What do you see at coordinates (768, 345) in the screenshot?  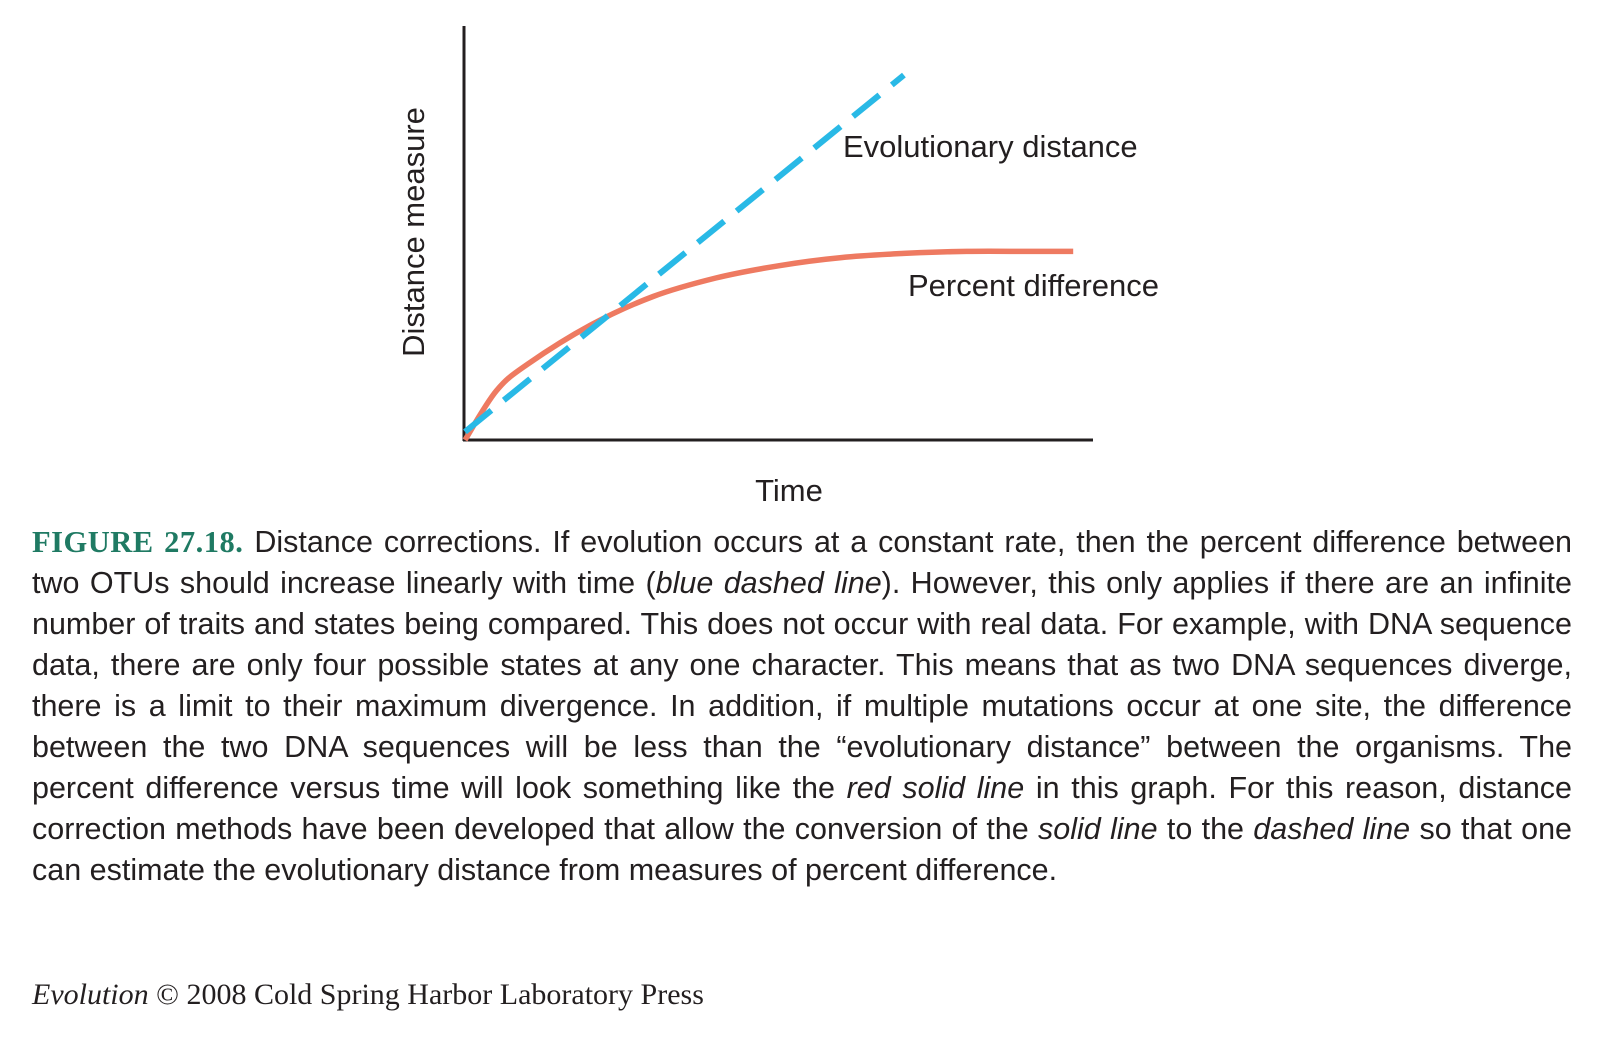 I see `series-line-percent-difference` at bounding box center [768, 345].